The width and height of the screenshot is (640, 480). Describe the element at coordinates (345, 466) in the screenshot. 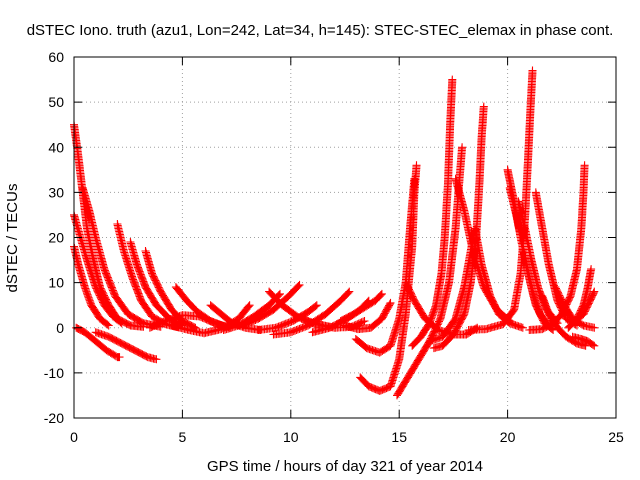

I see `x-axis-label: GPS time / hours of day 321 of year 2014` at that location.